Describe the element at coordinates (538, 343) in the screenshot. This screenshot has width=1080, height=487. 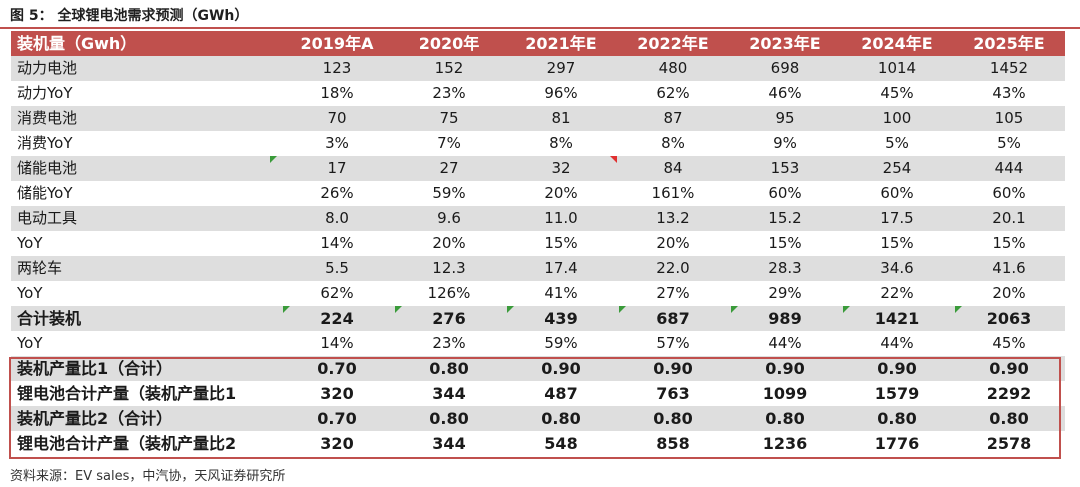
I see `table-row: YoY 14% 23% 59% 57% 44% 44% 45%` at that location.